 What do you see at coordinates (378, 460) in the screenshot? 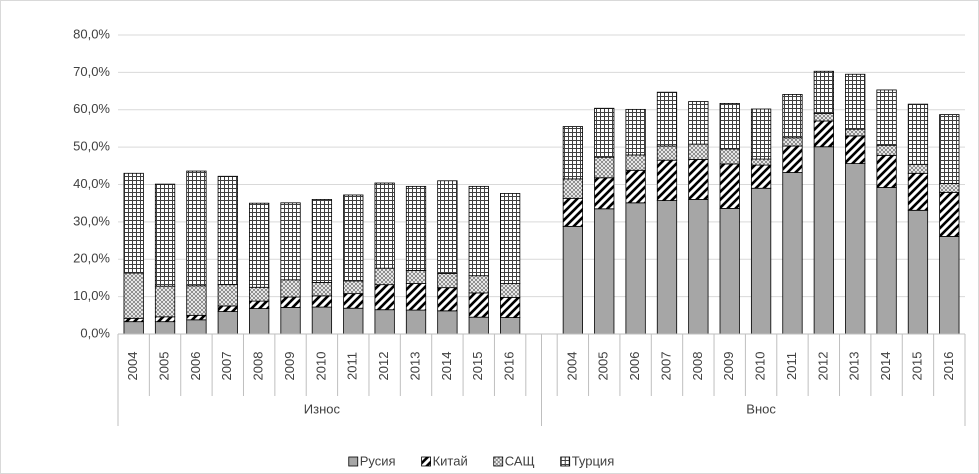
I see `legend-label: Русия` at bounding box center [378, 460].